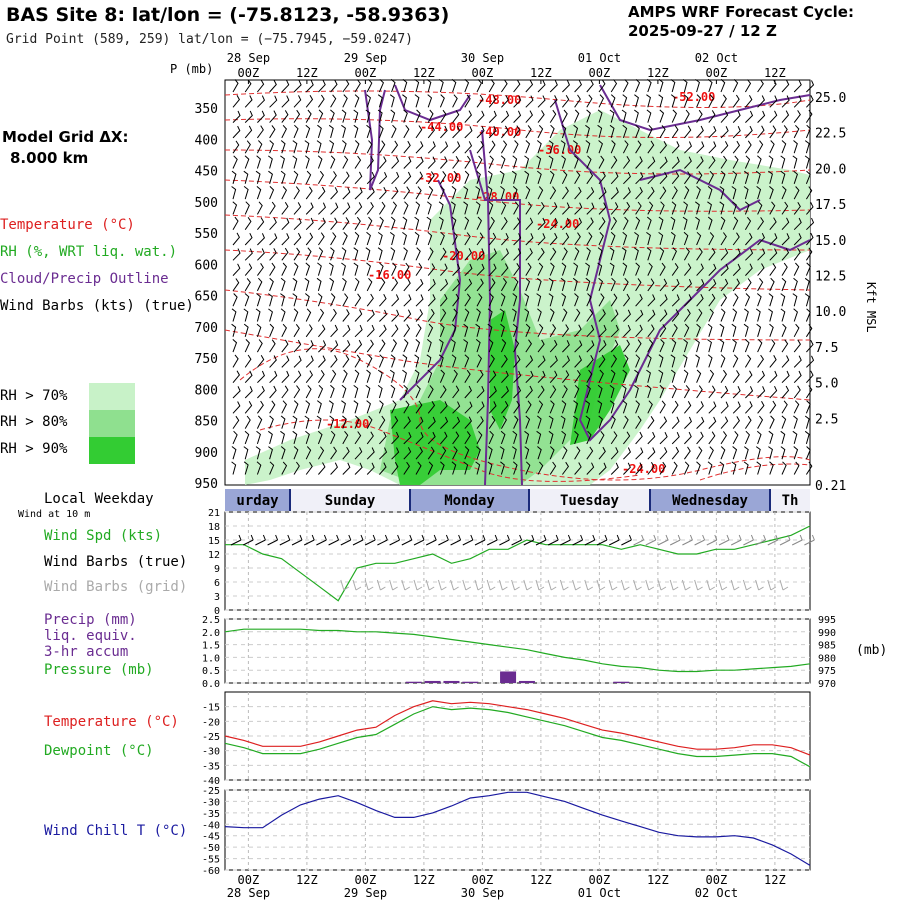 The image size is (900, 900). I want to click on pressure-tick-right: 980, so click(827, 658).